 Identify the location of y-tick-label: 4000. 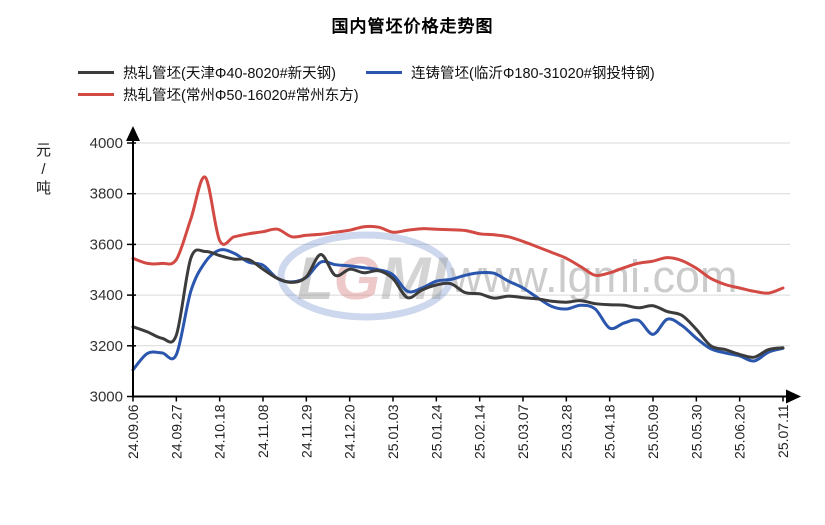
(106, 143).